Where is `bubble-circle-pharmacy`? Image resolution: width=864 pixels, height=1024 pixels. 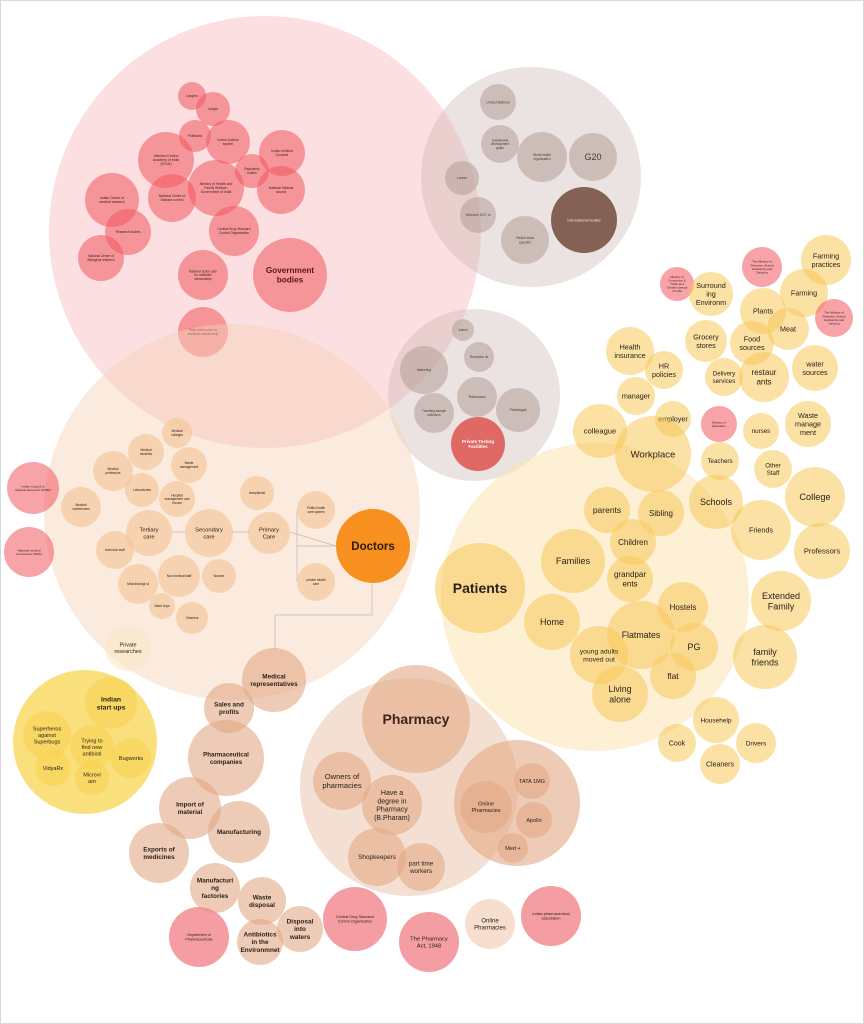
bubble-circle-pharmacy is located at coordinates (416, 719).